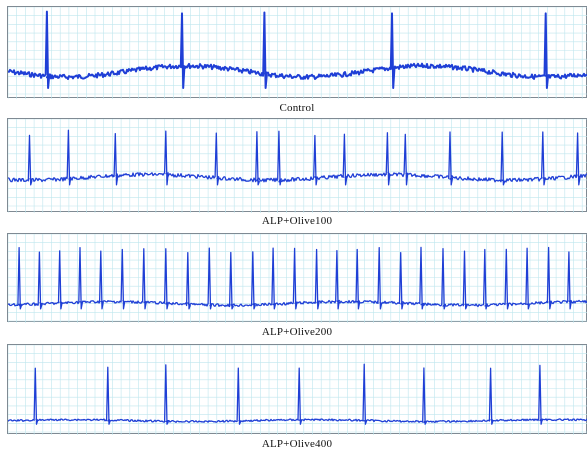  I want to click on chart-caption: ALP+Olive400, so click(297, 444).